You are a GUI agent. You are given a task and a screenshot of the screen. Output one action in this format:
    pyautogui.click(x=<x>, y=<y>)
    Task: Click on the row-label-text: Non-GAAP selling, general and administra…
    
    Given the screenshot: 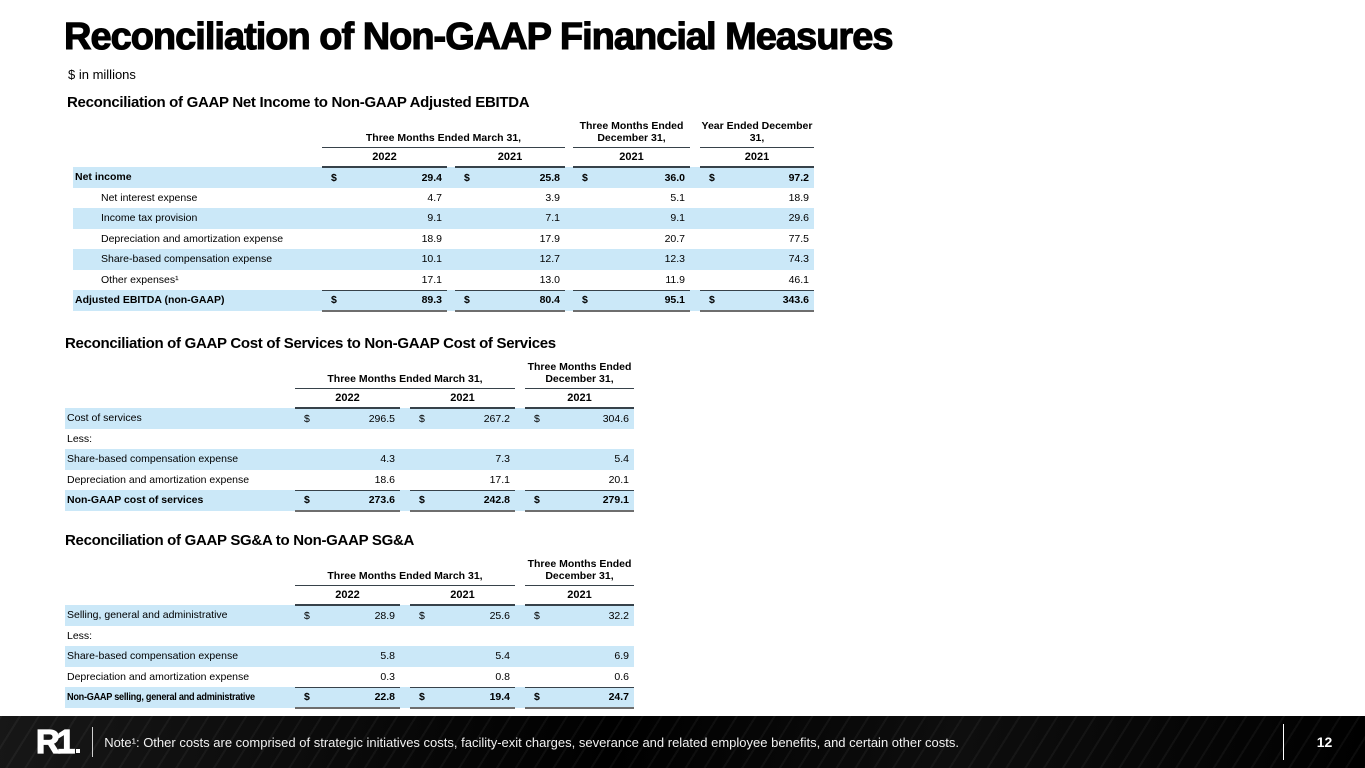 What is the action you would take?
    pyautogui.click(x=161, y=697)
    